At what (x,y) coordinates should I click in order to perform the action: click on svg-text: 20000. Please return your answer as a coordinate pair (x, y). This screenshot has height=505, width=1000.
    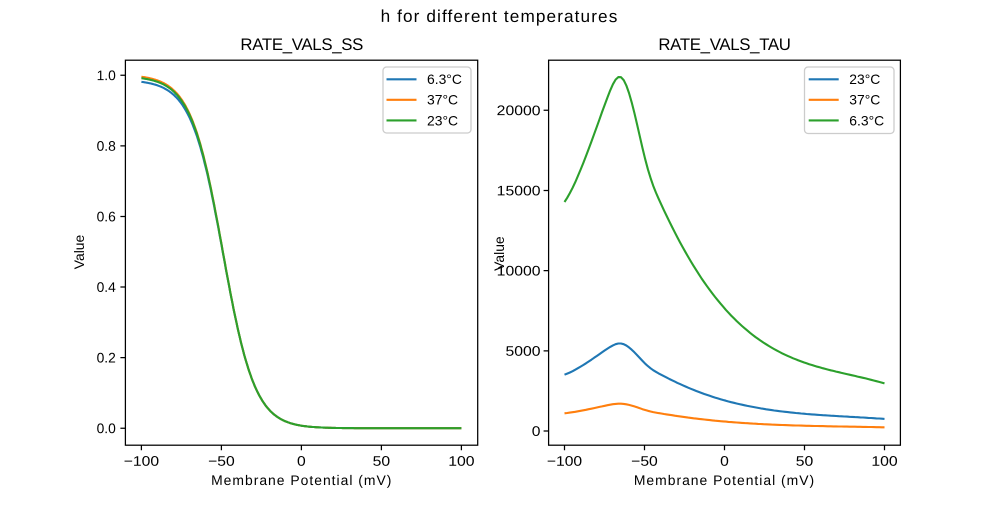
    Looking at the image, I should click on (519, 110).